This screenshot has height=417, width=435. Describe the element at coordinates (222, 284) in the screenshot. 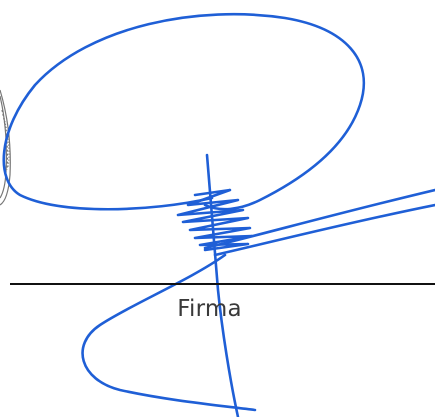

I see `signature-line` at that location.